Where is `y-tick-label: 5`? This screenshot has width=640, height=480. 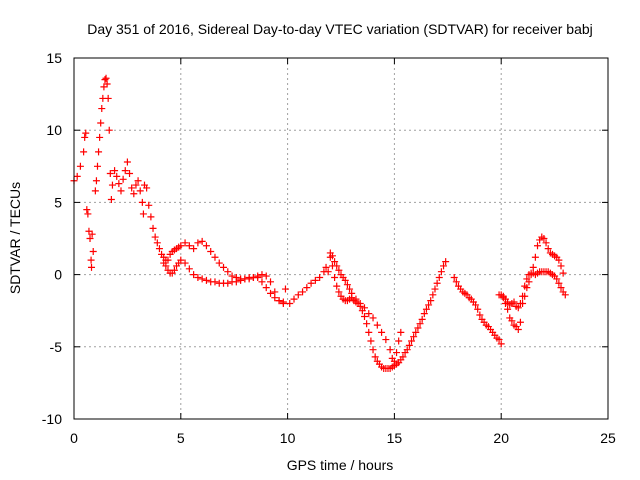 y-tick-label: 5 is located at coordinates (58, 202).